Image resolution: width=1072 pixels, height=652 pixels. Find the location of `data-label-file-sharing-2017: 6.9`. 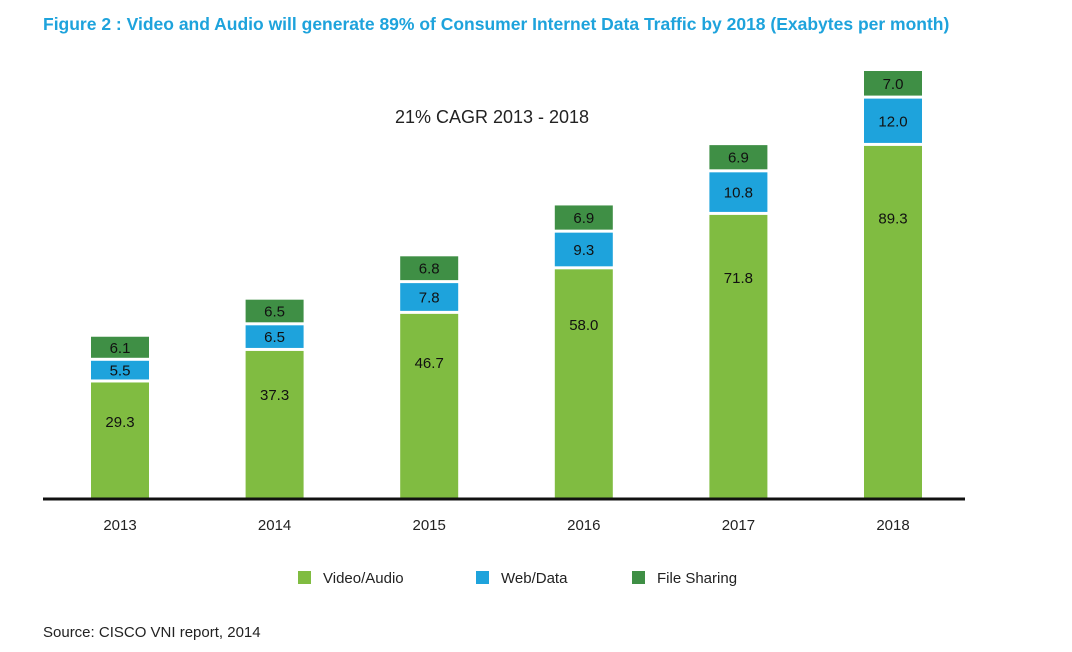

data-label-file-sharing-2017: 6.9 is located at coordinates (738, 158).